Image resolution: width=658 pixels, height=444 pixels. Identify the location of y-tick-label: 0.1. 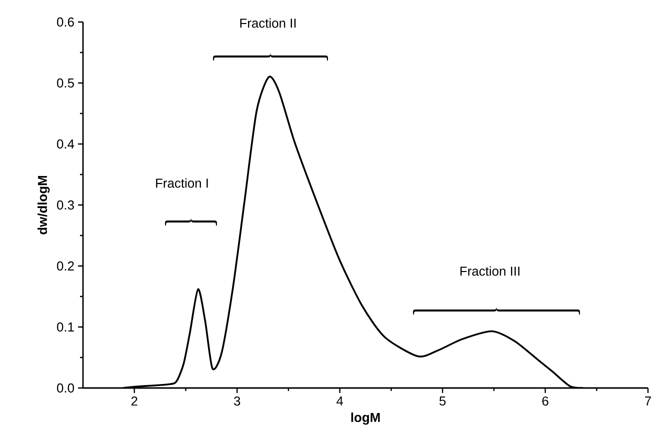
(65, 327).